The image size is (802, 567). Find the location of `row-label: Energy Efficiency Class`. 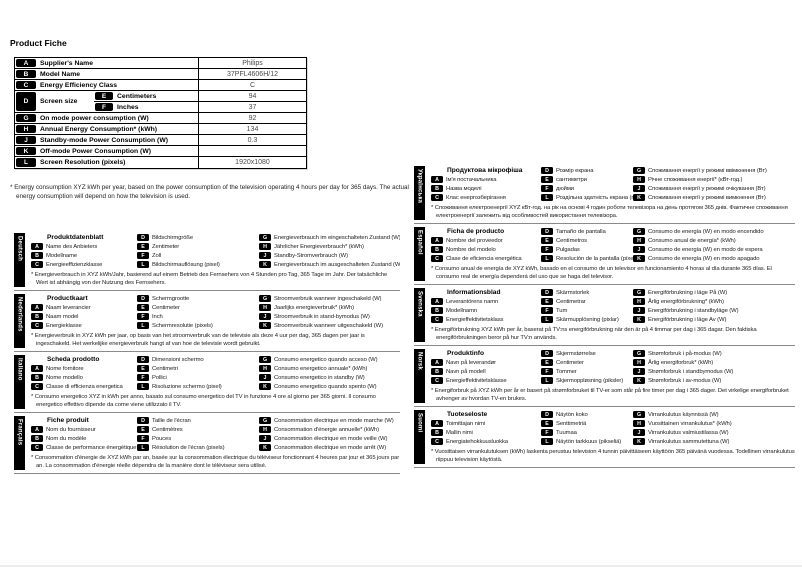

row-label: Energy Efficiency Class is located at coordinates (79, 85).